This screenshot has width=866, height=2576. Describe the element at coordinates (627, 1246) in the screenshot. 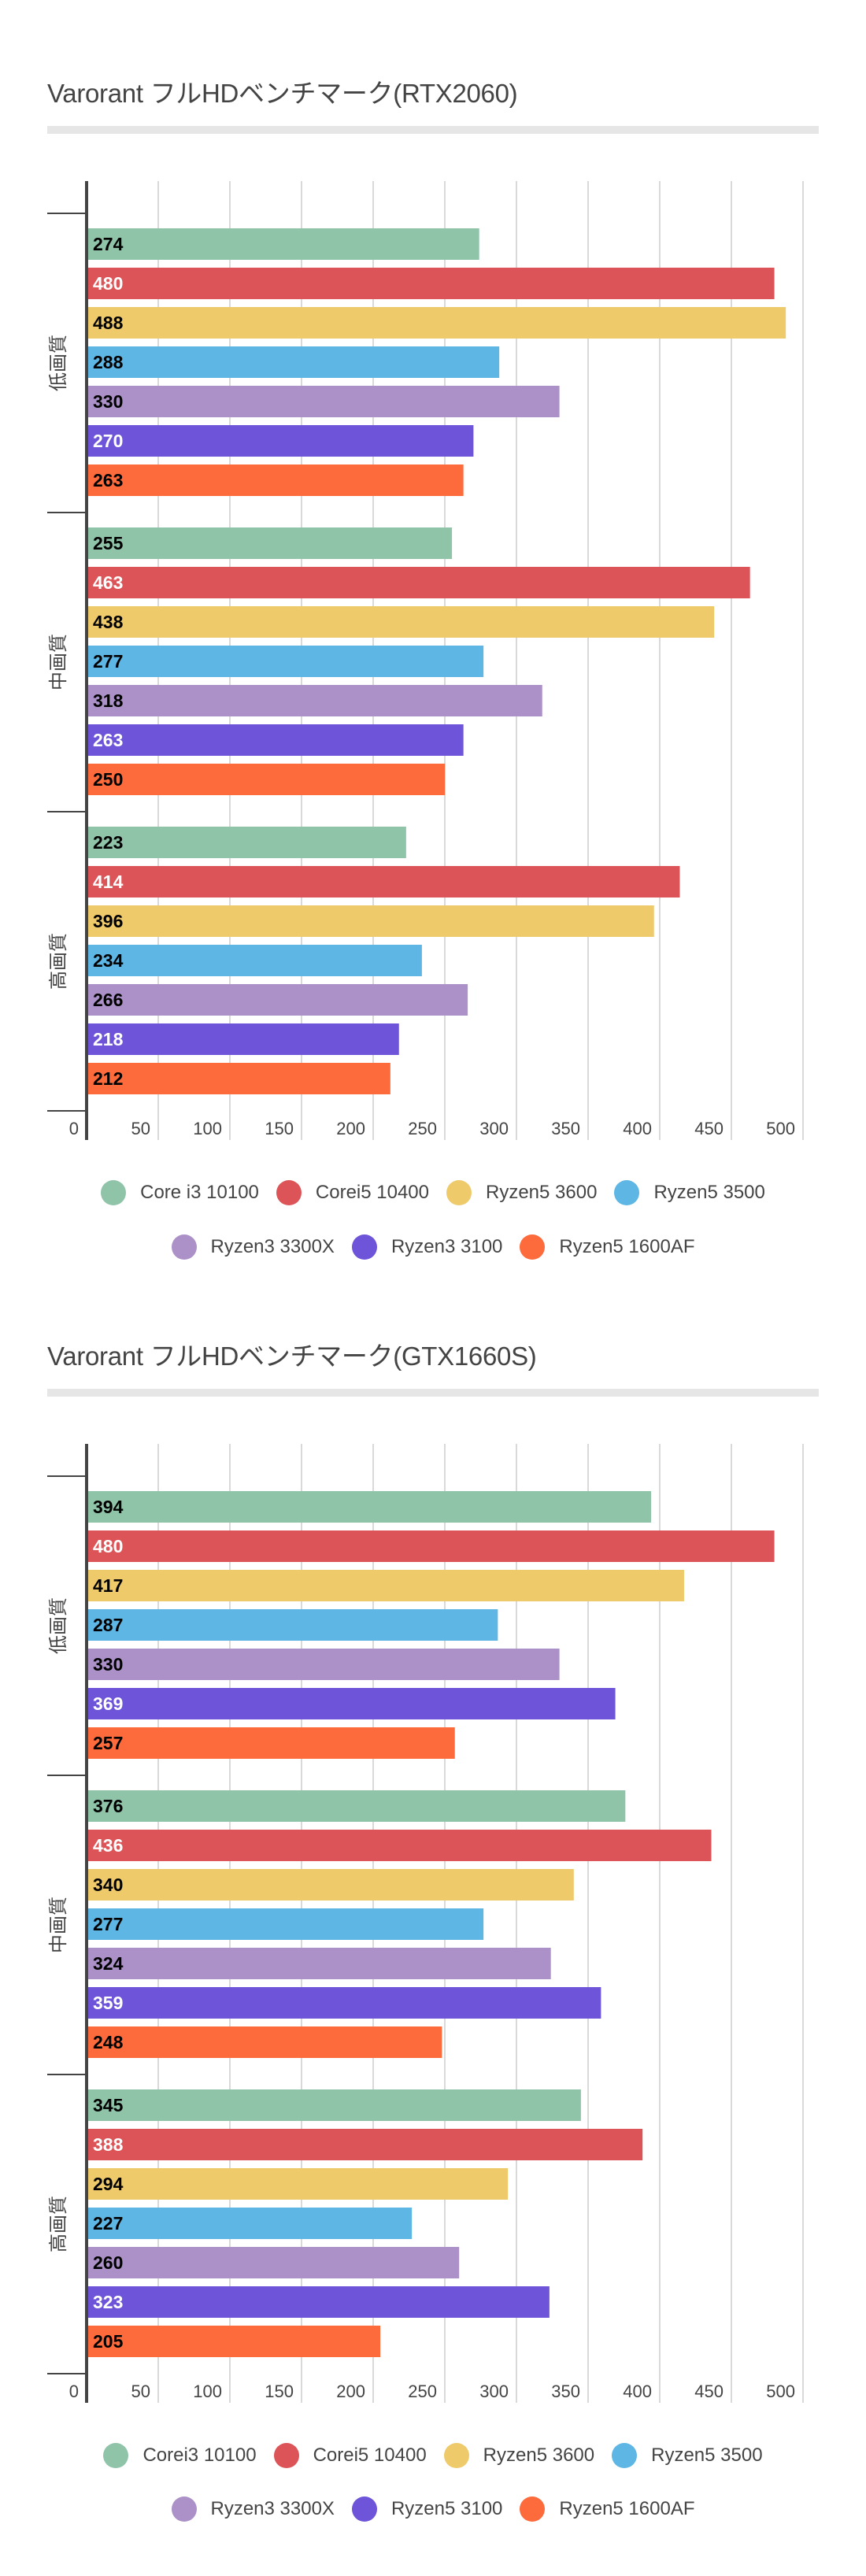

I see `legend-label: Ryzen5 1600AF` at that location.